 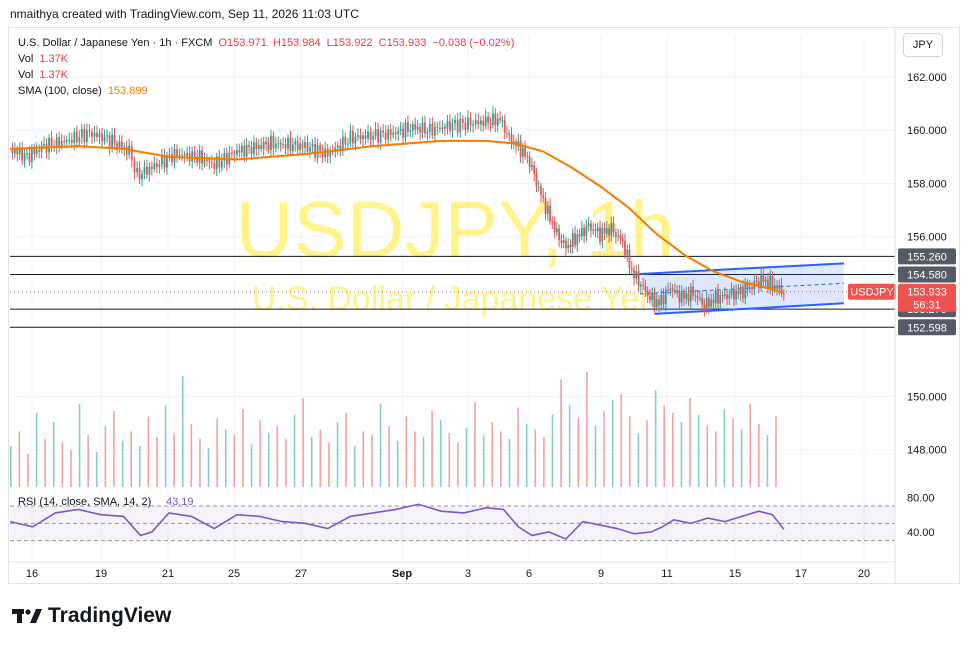 What do you see at coordinates (234, 574) in the screenshot?
I see `x-tick-label: 25` at bounding box center [234, 574].